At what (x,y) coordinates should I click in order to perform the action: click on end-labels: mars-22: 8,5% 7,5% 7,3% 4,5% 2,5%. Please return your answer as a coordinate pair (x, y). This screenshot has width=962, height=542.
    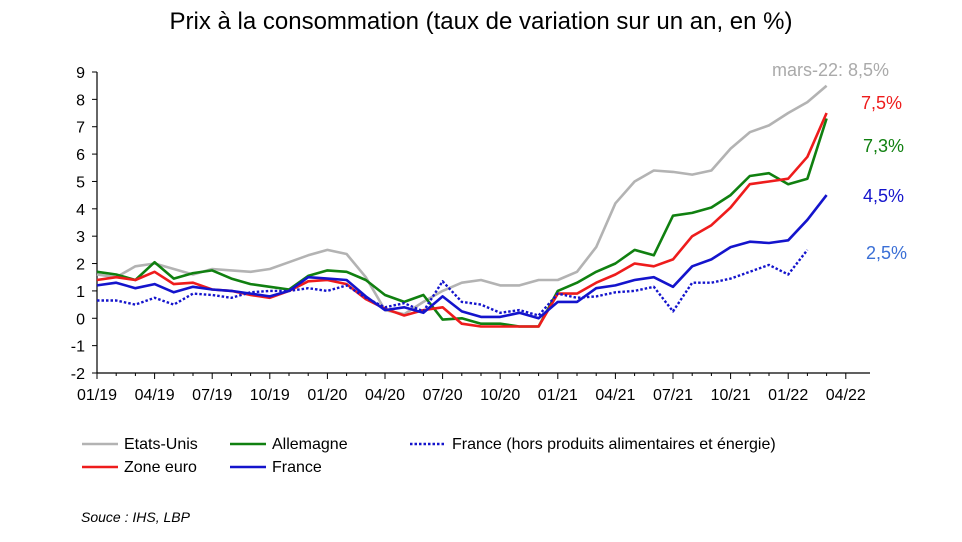
    Looking at the image, I should click on (839, 161).